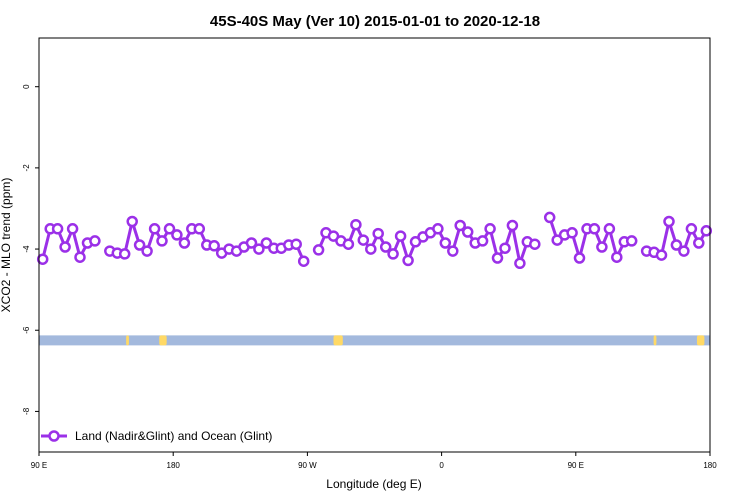 This screenshot has height=500, width=750. What do you see at coordinates (26, 168) in the screenshot?
I see `y-tick-label: -2` at bounding box center [26, 168].